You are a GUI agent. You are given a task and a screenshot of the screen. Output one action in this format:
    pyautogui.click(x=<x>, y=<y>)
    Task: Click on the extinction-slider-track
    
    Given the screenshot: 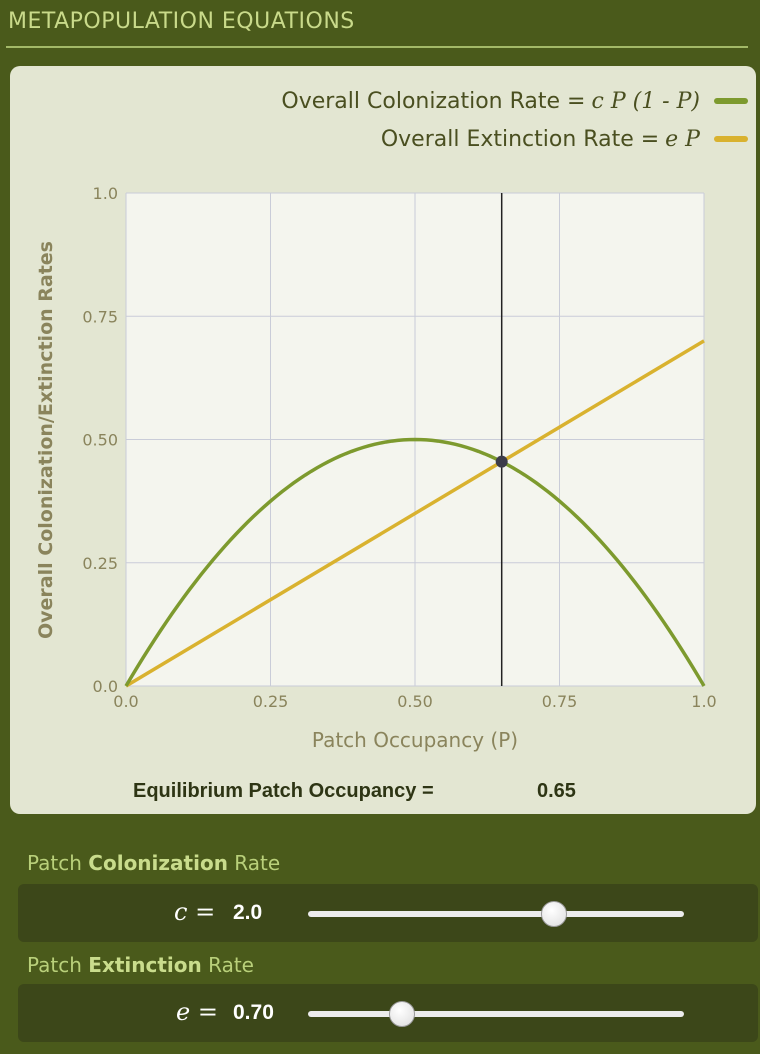 What is the action you would take?
    pyautogui.click(x=496, y=1014)
    